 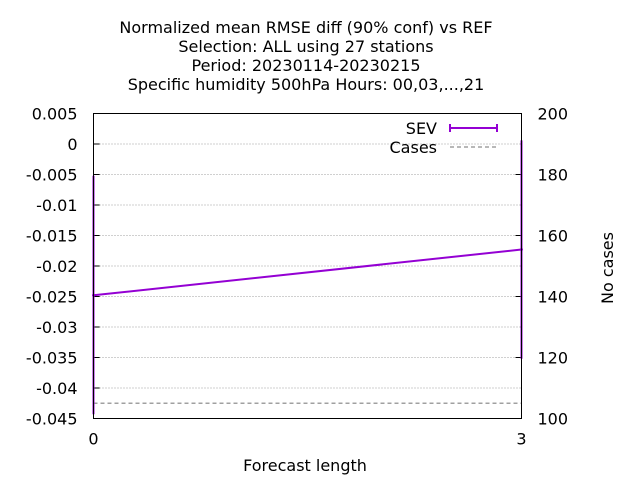 What do you see at coordinates (307, 272) in the screenshot?
I see `sev-line` at bounding box center [307, 272].